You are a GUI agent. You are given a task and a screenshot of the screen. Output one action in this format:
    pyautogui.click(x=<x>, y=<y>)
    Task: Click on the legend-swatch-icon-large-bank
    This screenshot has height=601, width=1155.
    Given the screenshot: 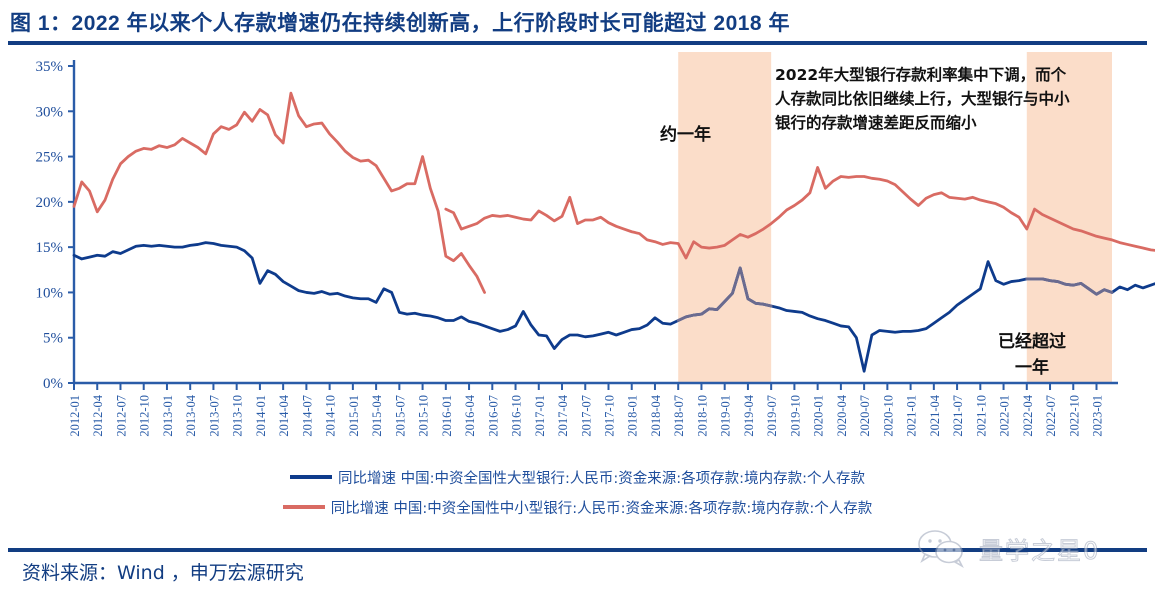 What is the action you would take?
    pyautogui.click(x=311, y=477)
    